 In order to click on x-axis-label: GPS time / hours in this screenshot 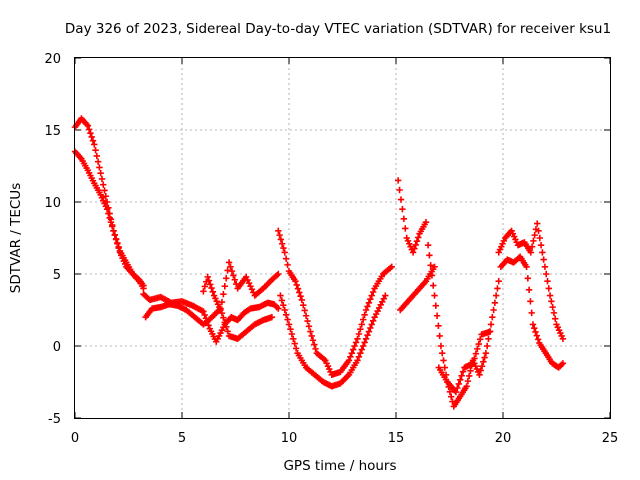, I will do `click(339, 466)`.